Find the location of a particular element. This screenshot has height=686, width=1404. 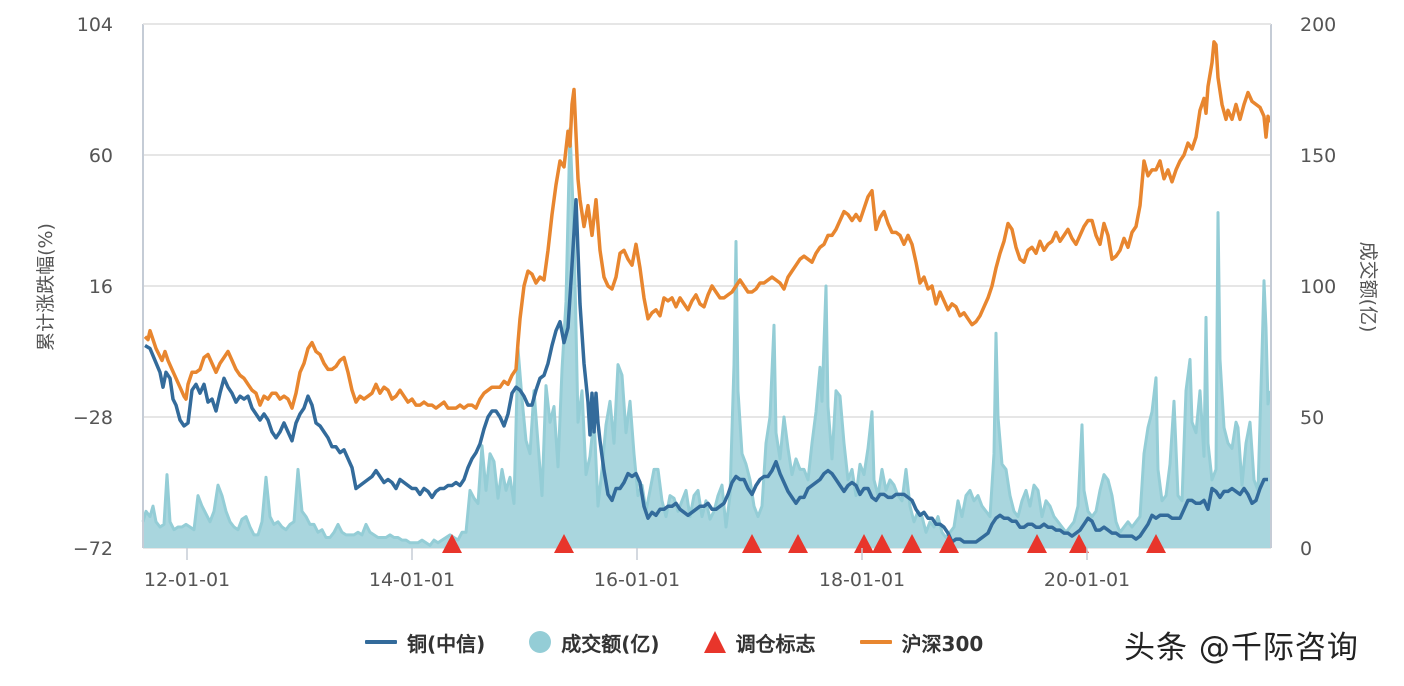

rebalance-markers is located at coordinates (804, 543).